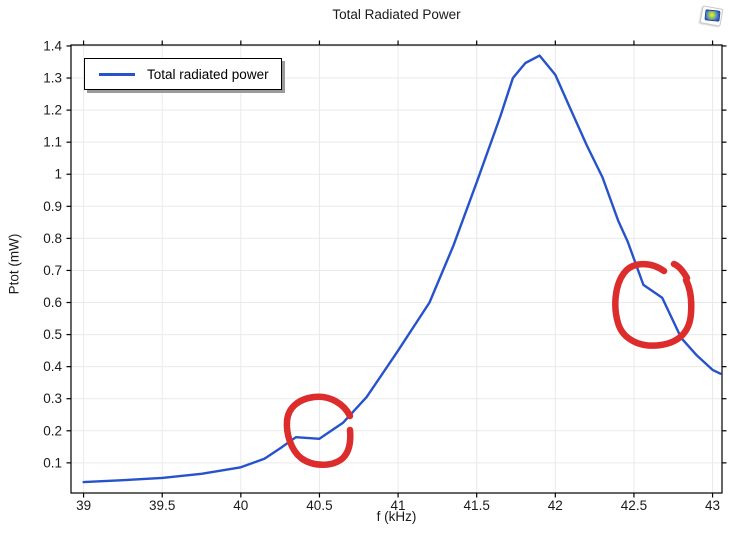 Image resolution: width=730 pixels, height=534 pixels. I want to click on x-tick-label: 39, so click(83, 505).